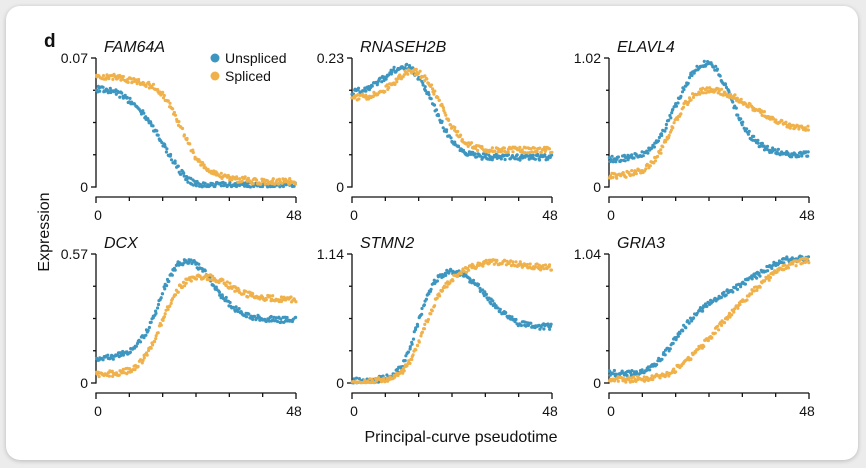 The image size is (866, 468). Describe the element at coordinates (597, 383) in the screenshot. I see `y-tick-label-gria3: 0` at that location.